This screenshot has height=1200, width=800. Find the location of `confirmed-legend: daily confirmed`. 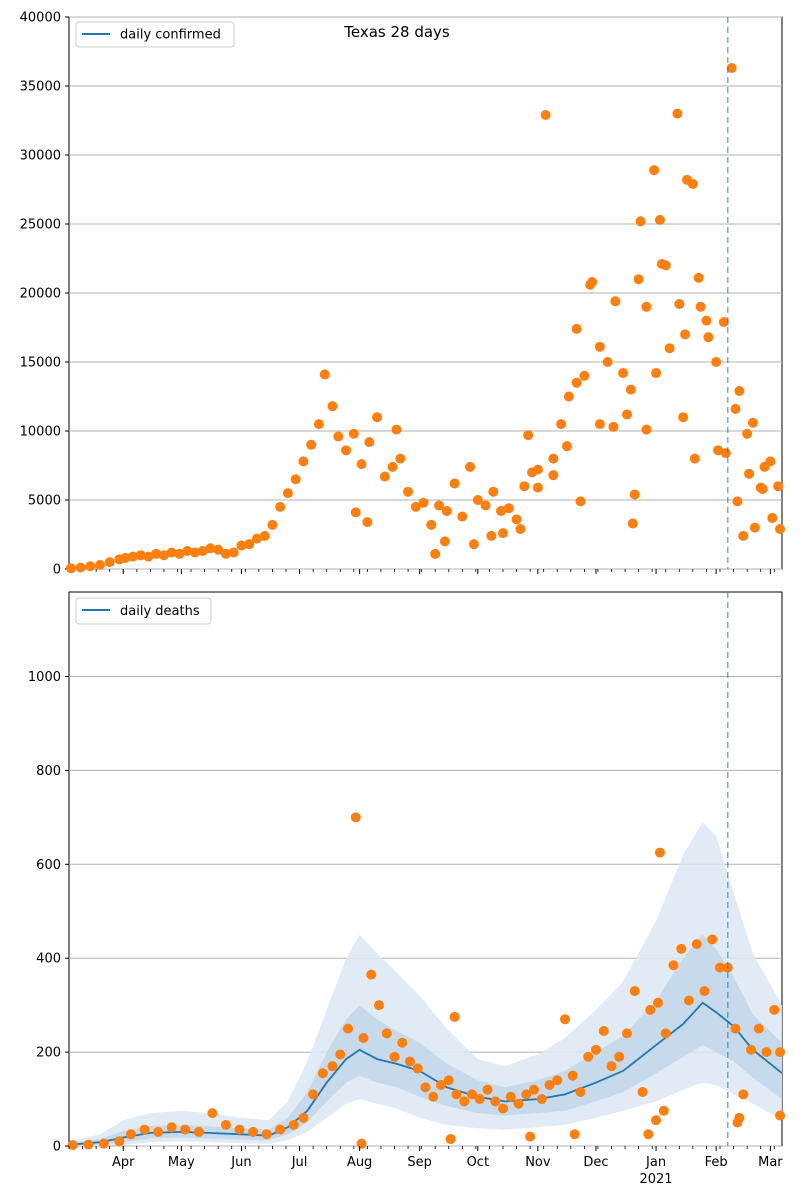

confirmed-legend: daily confirmed is located at coordinates (155, 34).